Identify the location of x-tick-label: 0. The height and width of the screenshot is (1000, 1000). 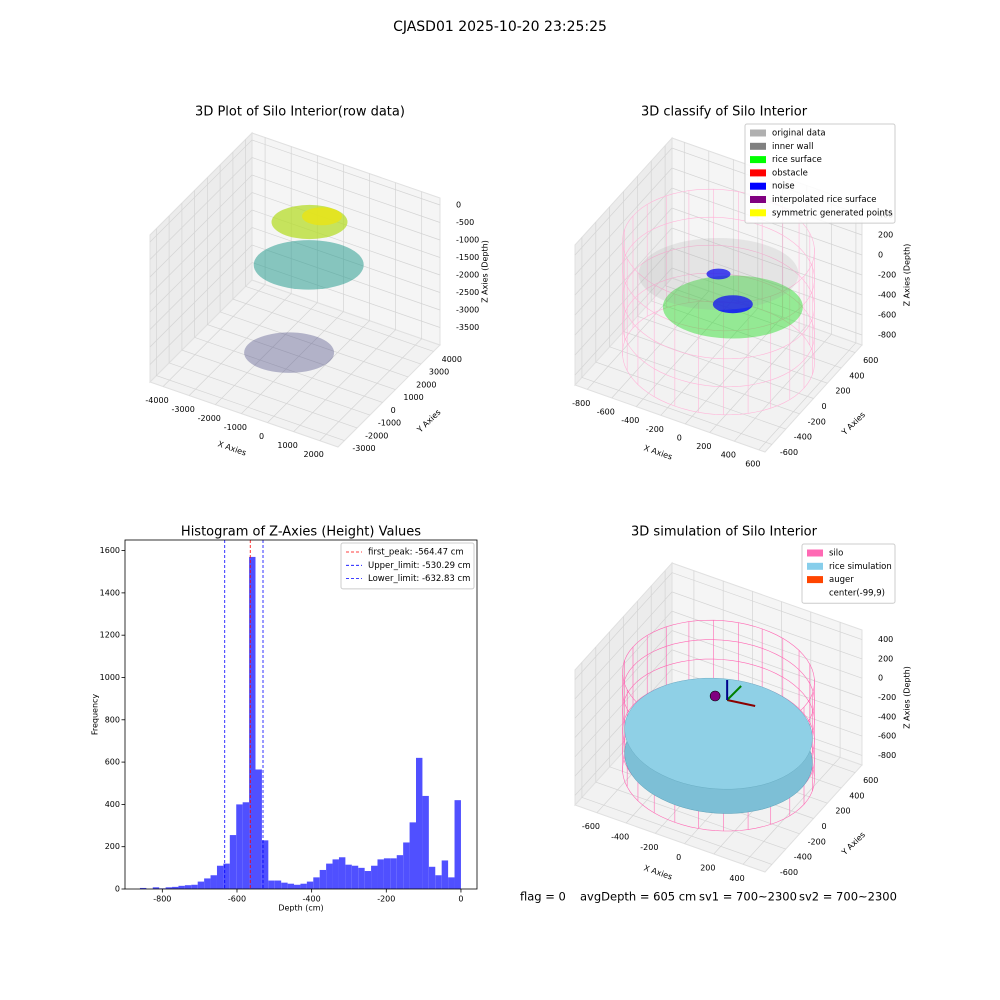
(679, 437).